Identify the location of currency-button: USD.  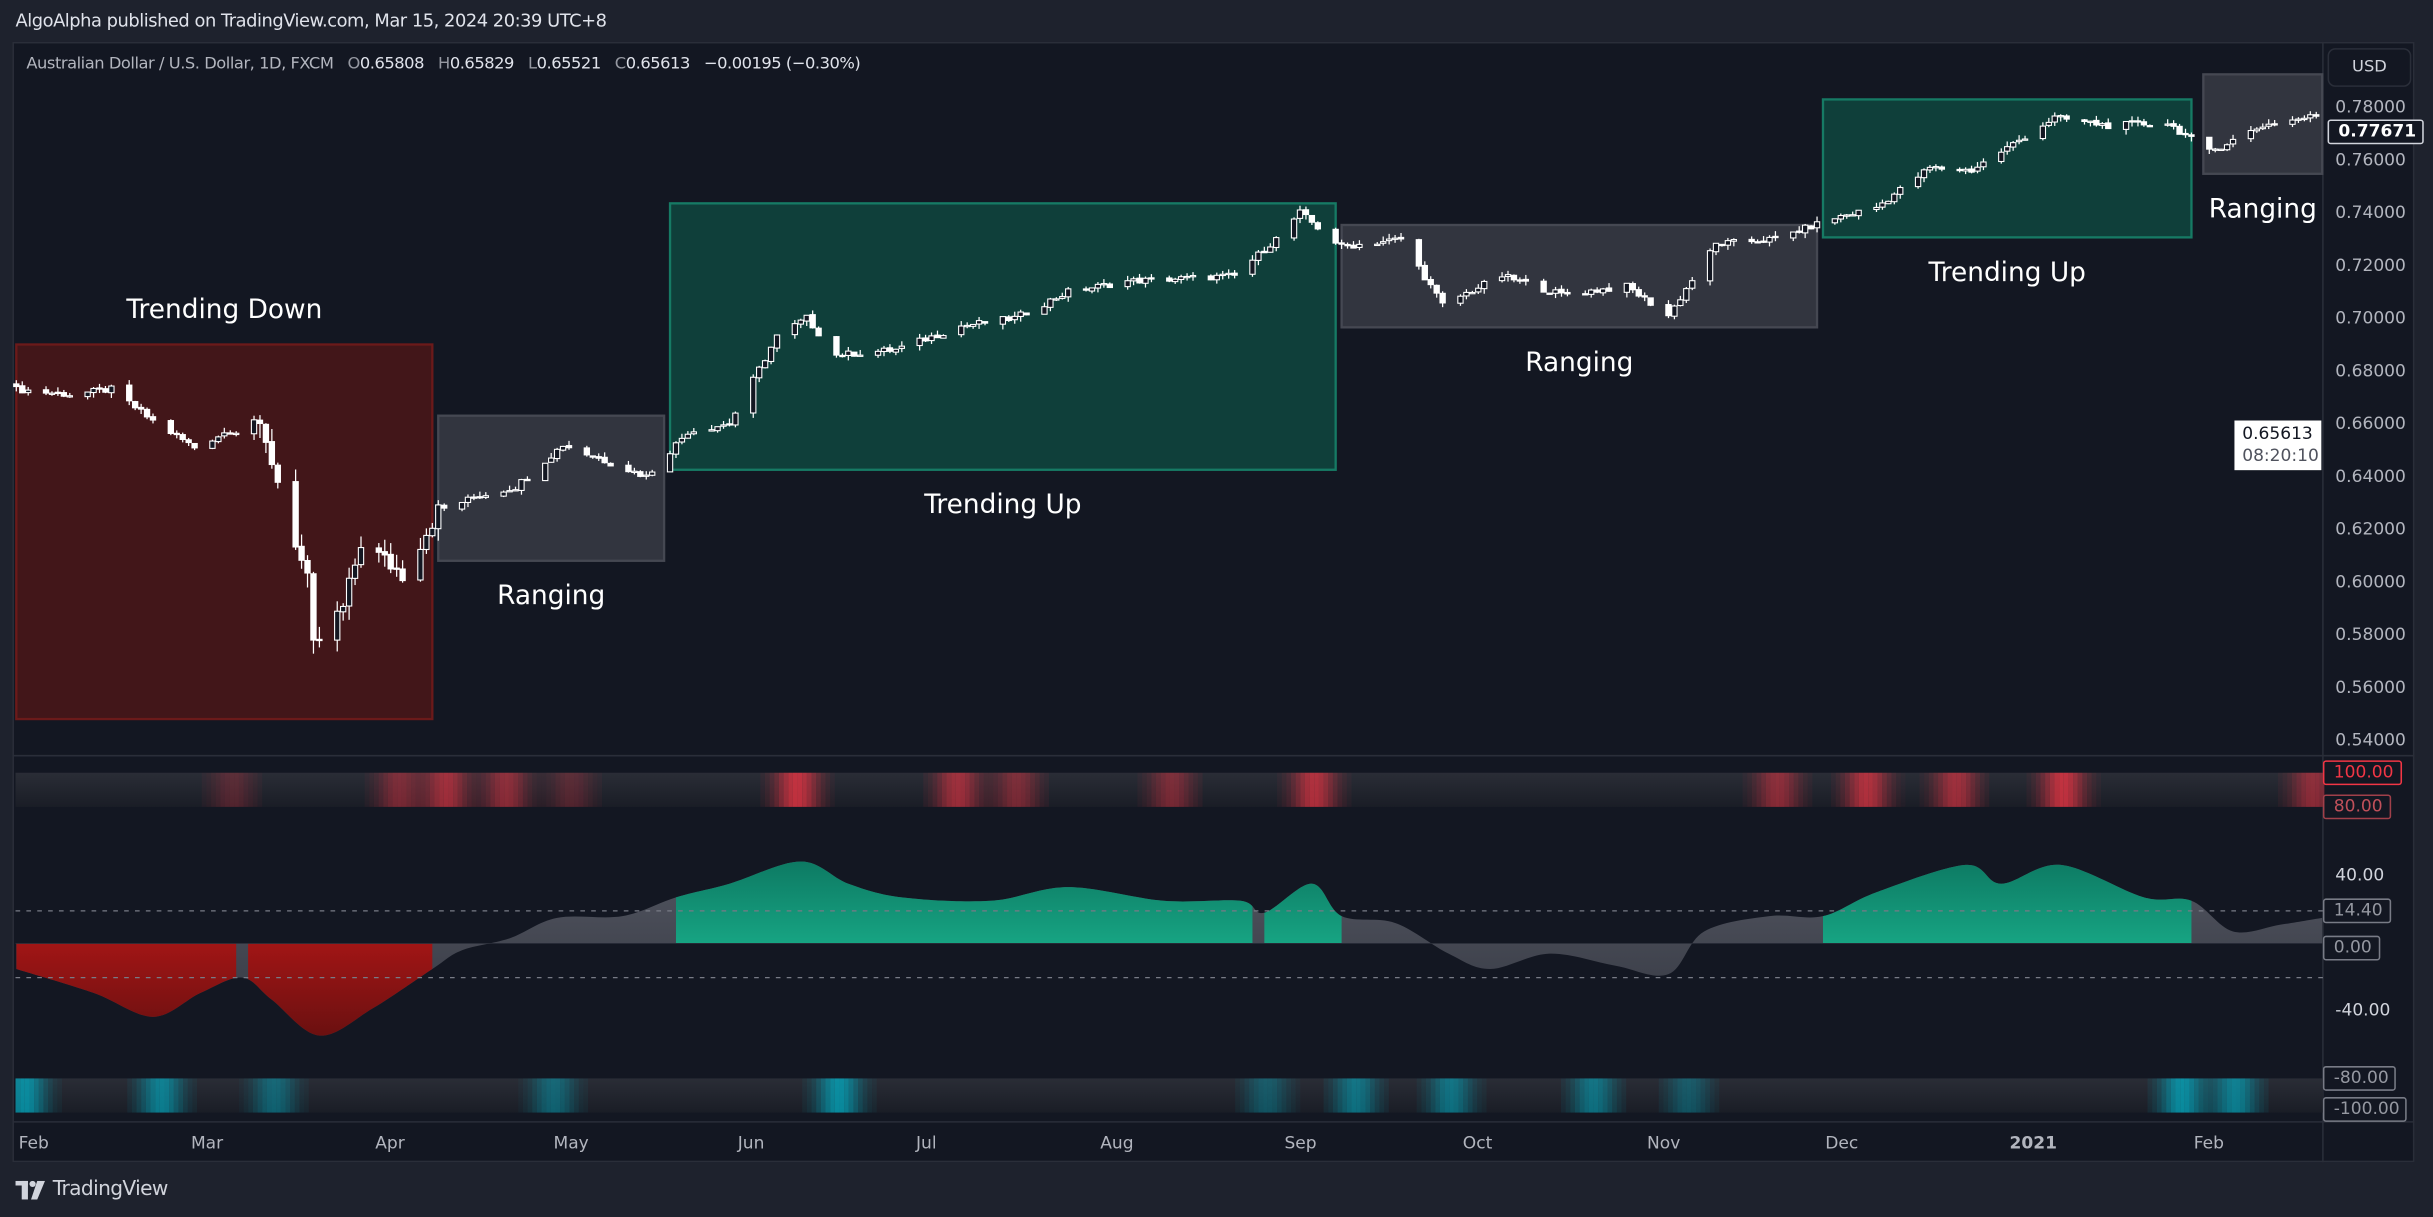
(2369, 67).